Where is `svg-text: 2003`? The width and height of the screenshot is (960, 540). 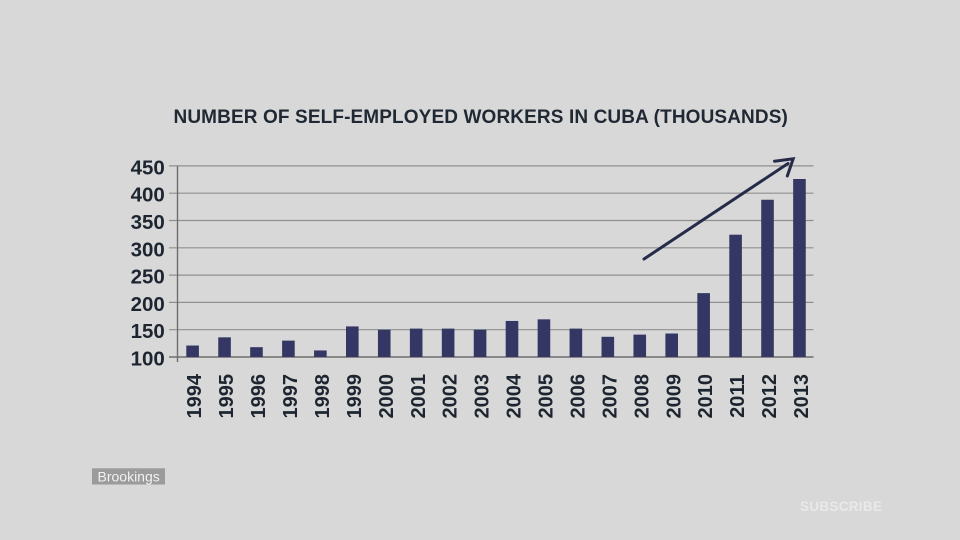 svg-text: 2003 is located at coordinates (483, 396).